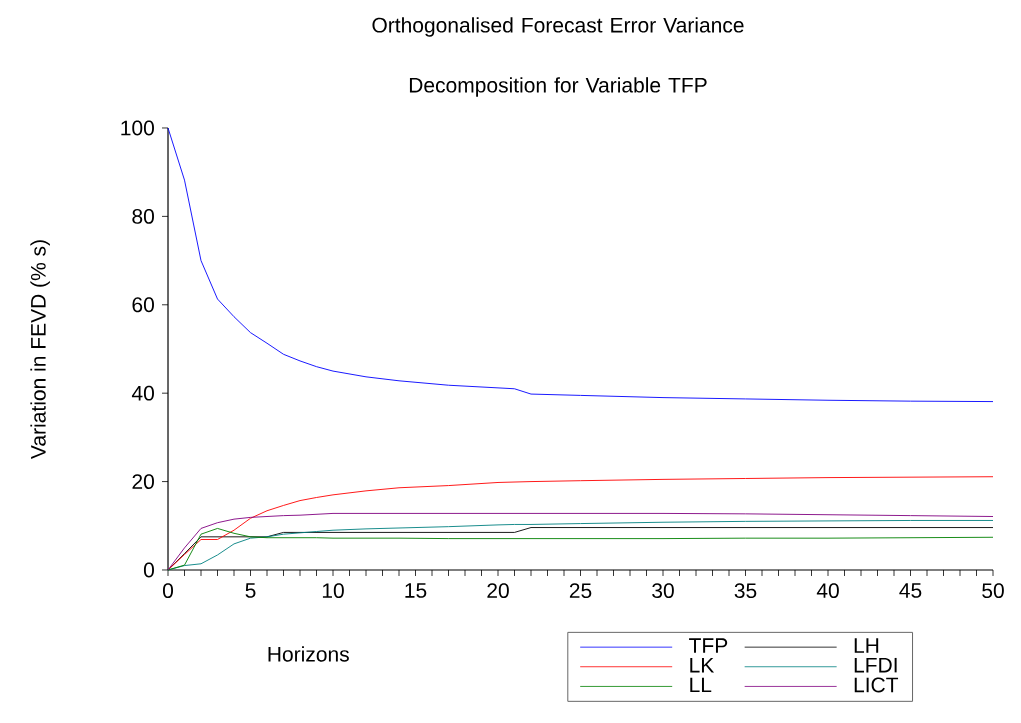 Image resolution: width=1021 pixels, height=723 pixels. Describe the element at coordinates (745, 591) in the screenshot. I see `x-tick-label: 35` at that location.